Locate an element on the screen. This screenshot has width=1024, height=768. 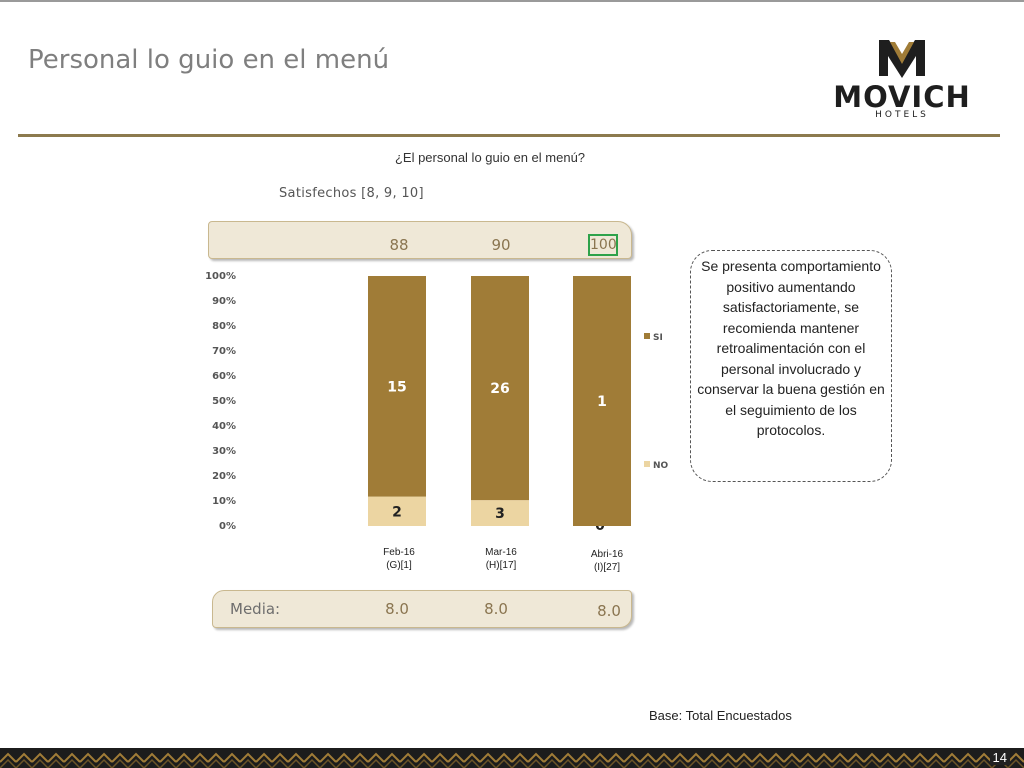
satisfied-label: Satisfechos [8, 9, 10] is located at coordinates (351, 193).